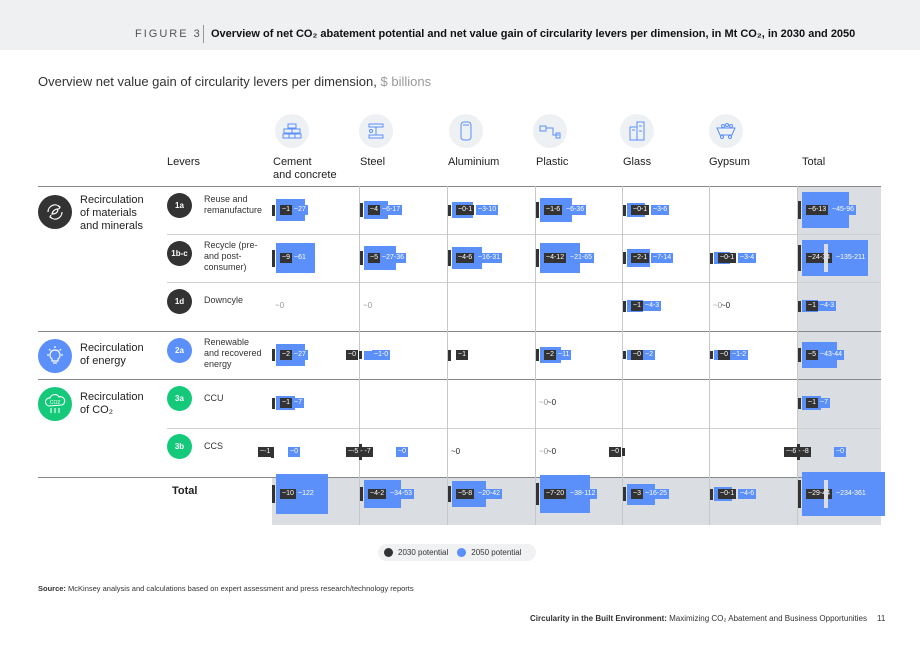 The image size is (920, 651). What do you see at coordinates (553, 210) in the screenshot?
I see `label-2030: ~1-6` at bounding box center [553, 210].